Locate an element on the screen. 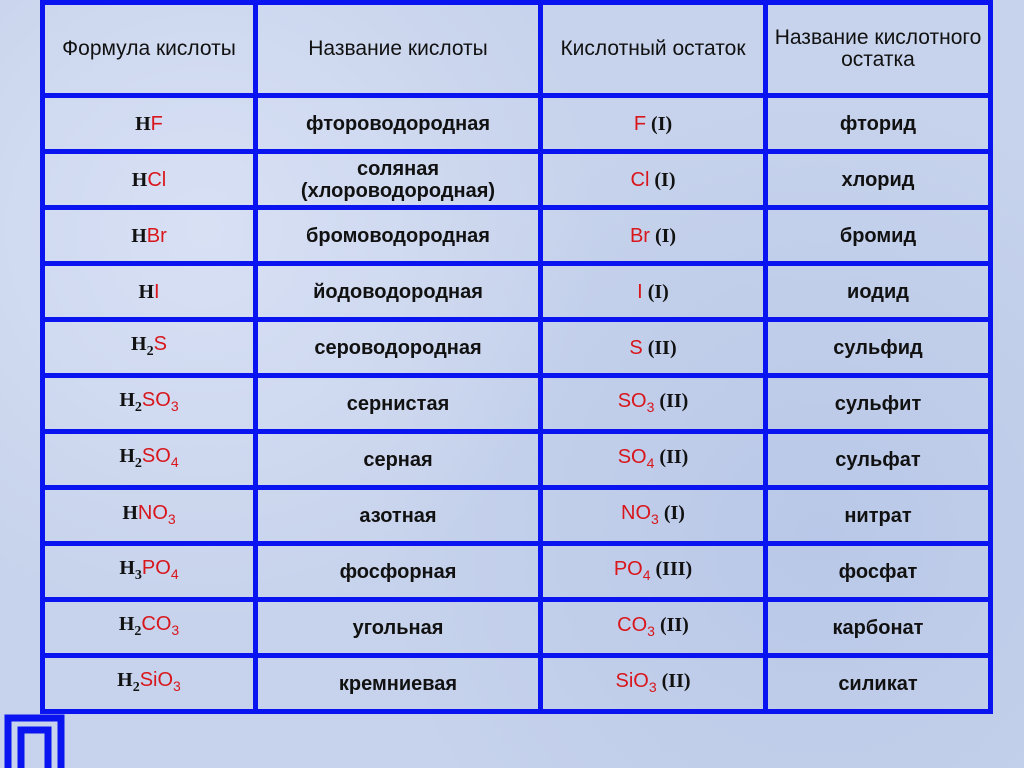  acid-name: йодоводородная is located at coordinates (398, 291).